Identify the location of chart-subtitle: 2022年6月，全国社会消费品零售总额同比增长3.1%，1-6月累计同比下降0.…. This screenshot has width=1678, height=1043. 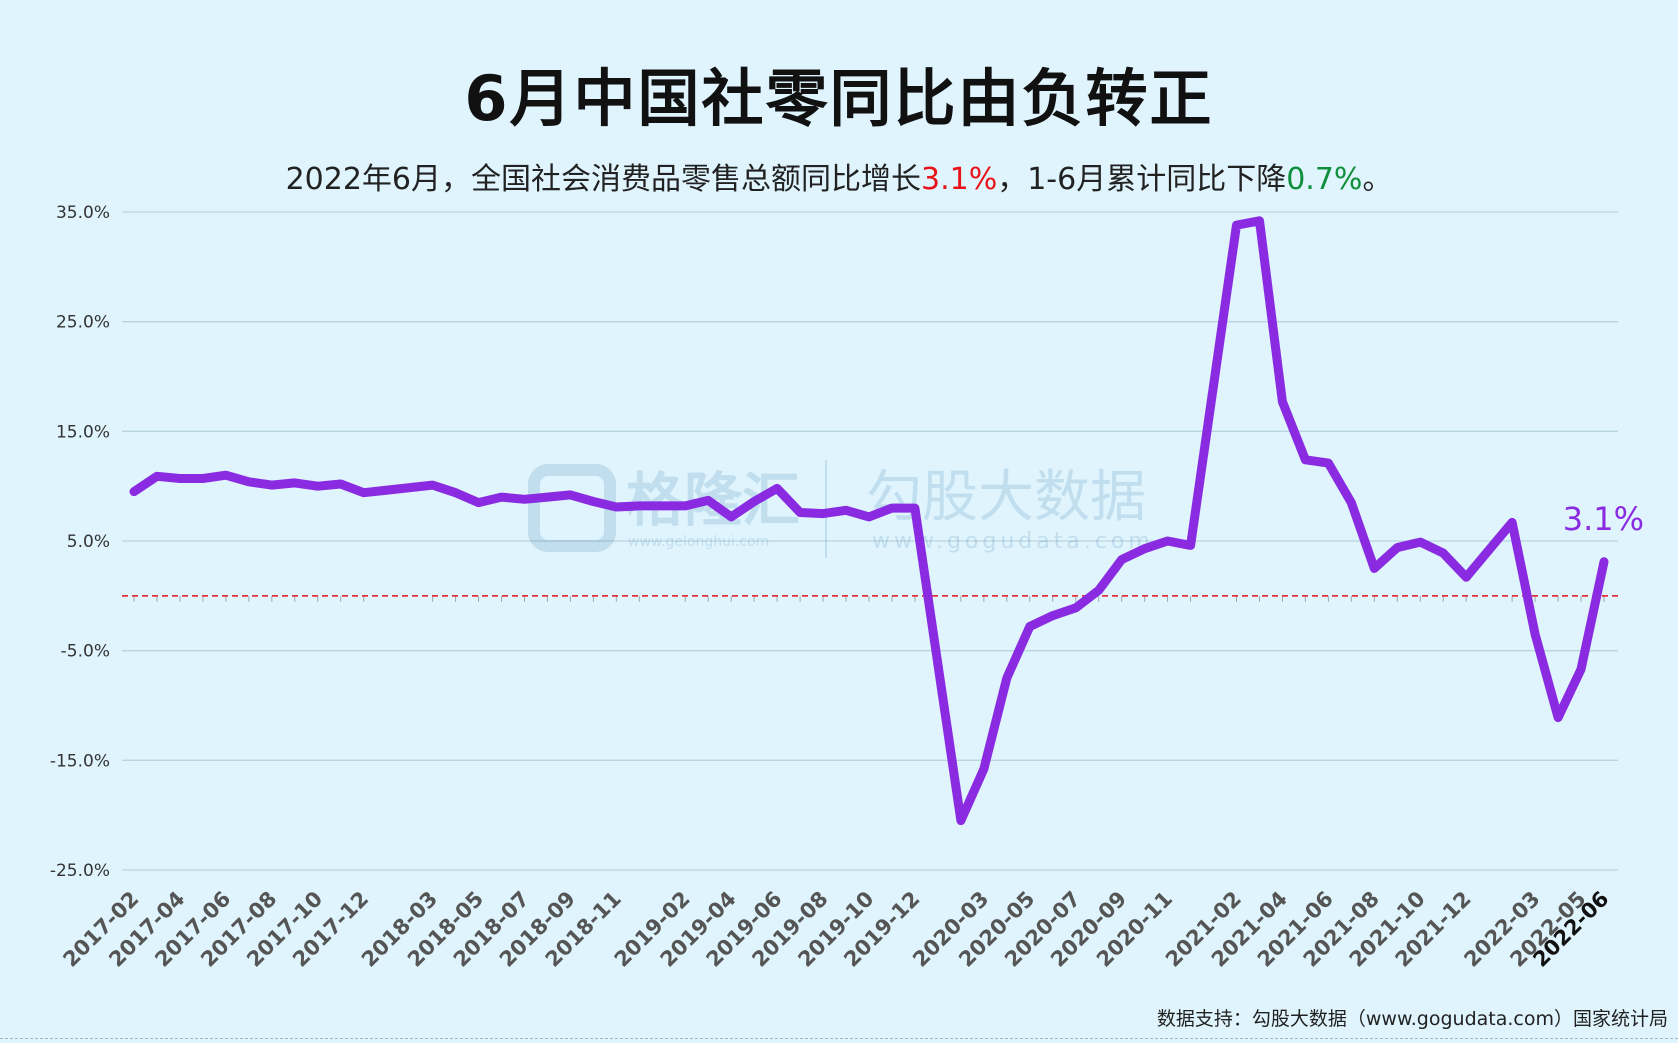
(839, 176).